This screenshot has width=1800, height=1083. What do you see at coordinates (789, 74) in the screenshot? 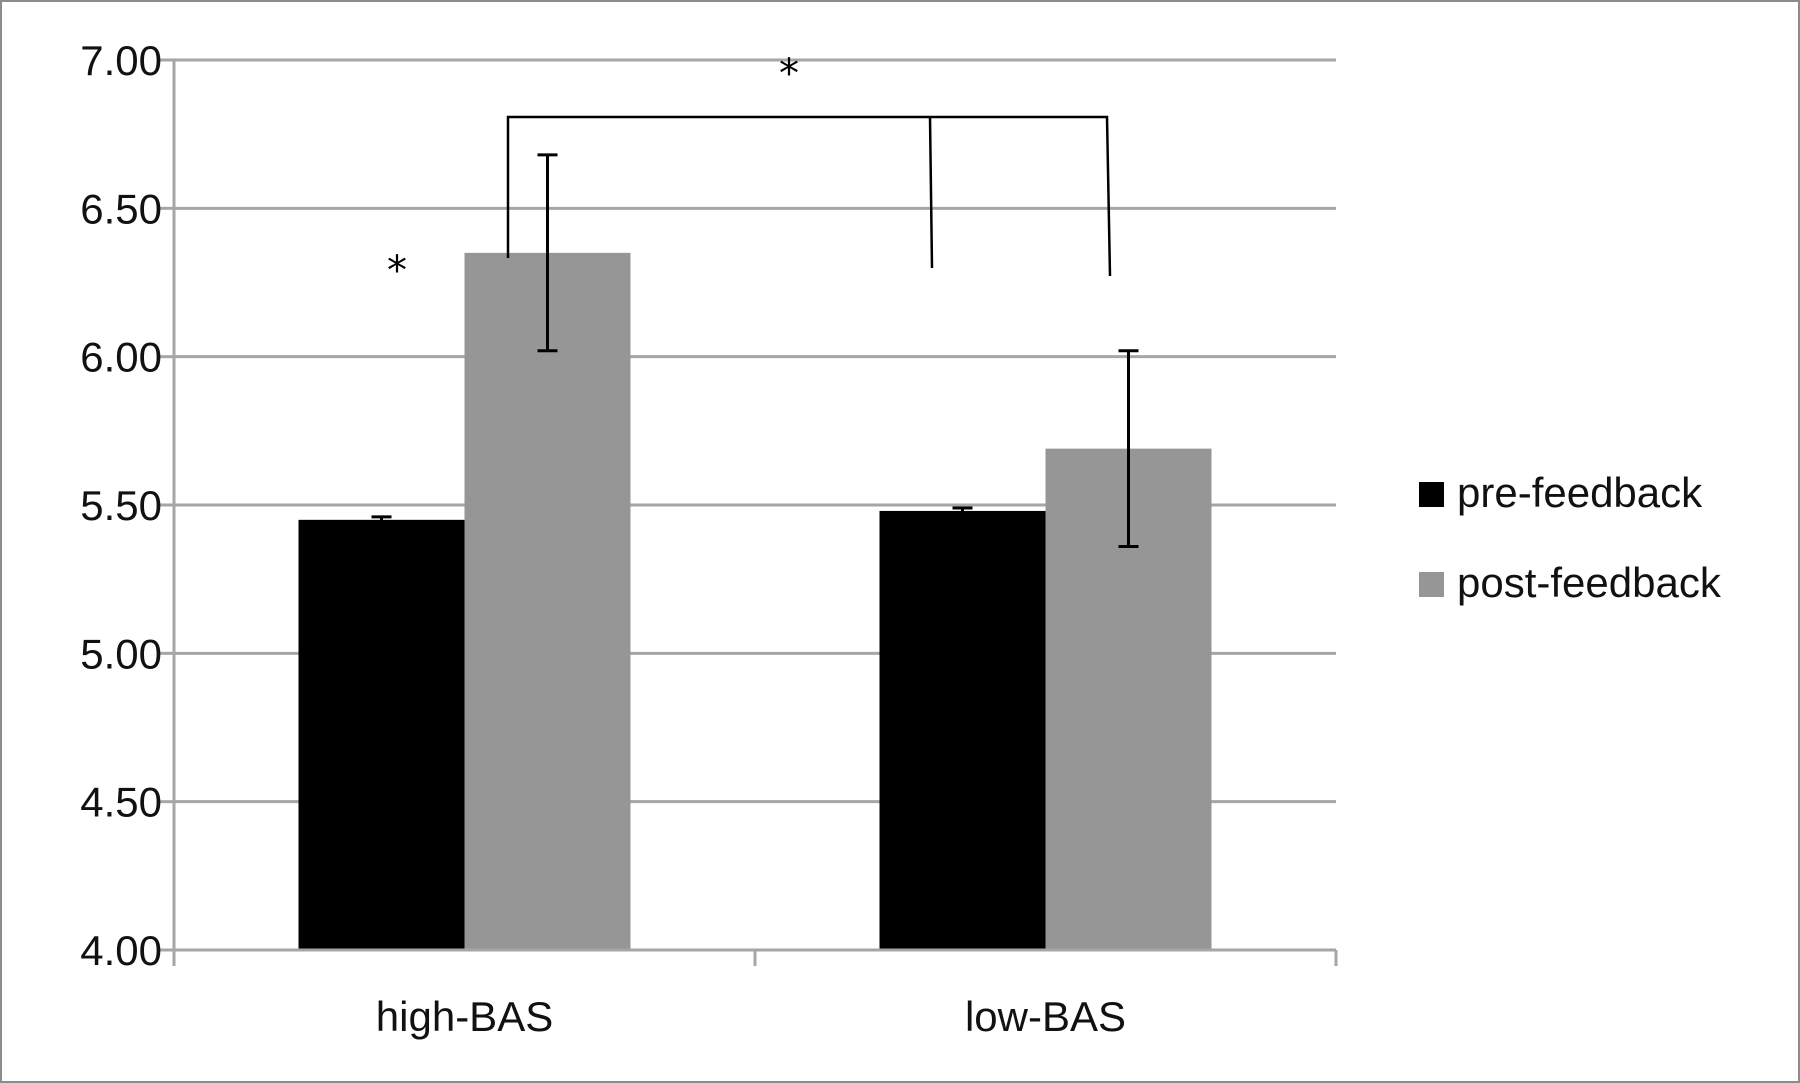
I see `between-group-significance-marker: *` at bounding box center [789, 74].